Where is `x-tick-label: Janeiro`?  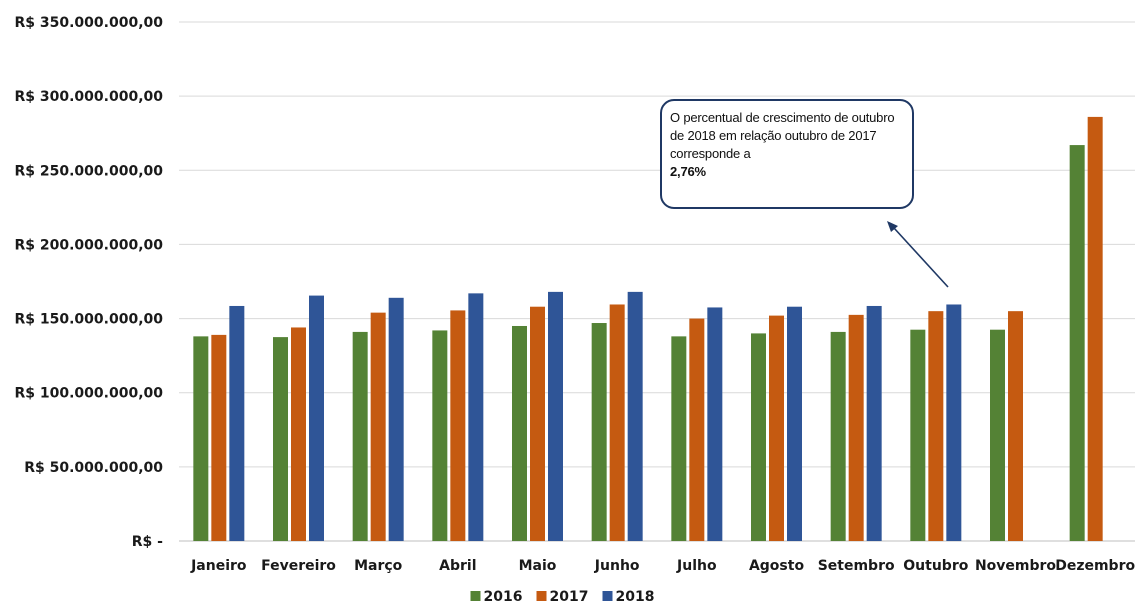
x-tick-label: Janeiro is located at coordinates (218, 566).